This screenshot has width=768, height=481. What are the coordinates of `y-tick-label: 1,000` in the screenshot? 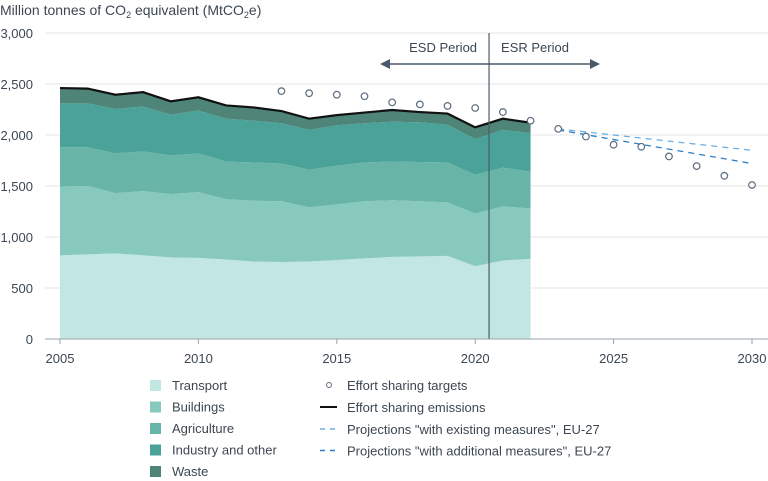 It's located at (16, 237).